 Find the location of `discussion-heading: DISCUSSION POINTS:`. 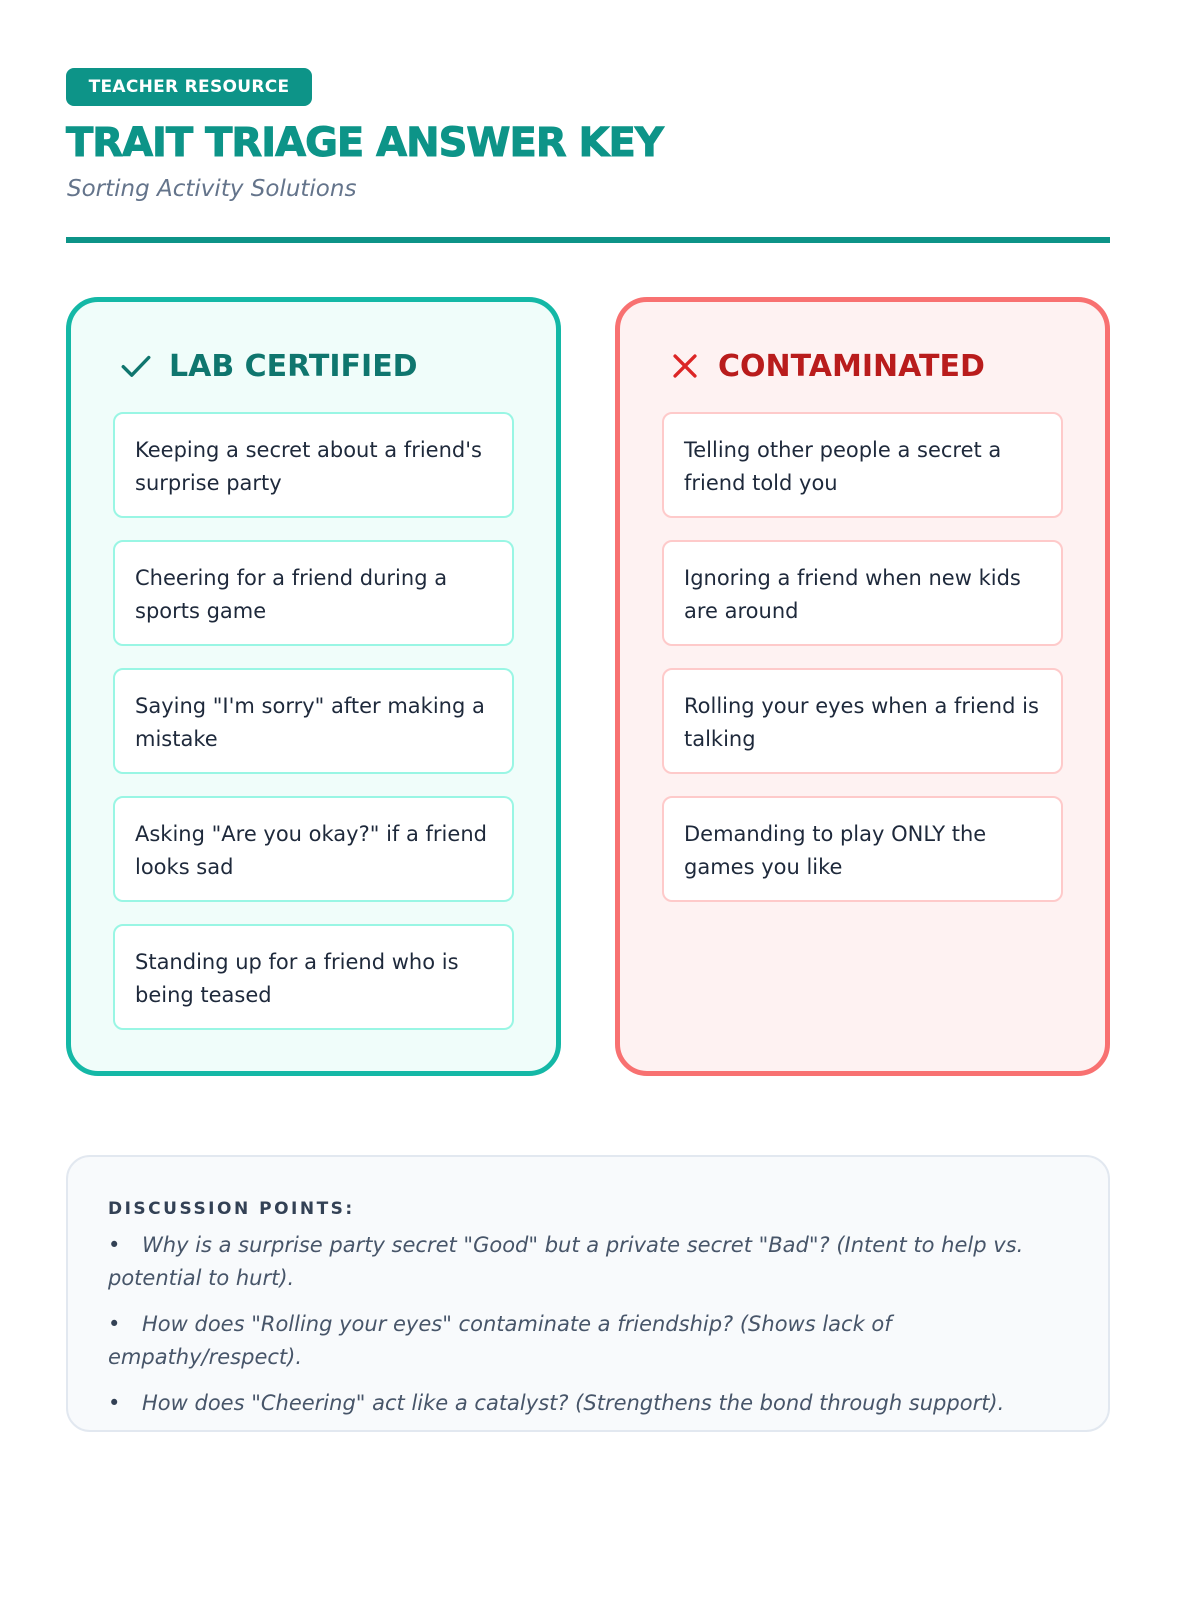

discussion-heading: DISCUSSION POINTS: is located at coordinates (231, 1209).